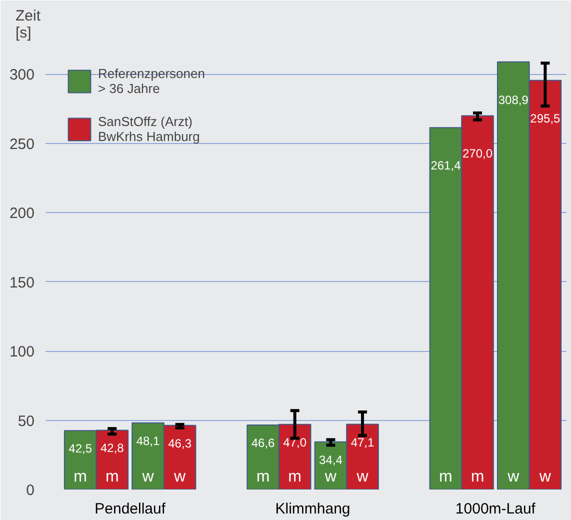 The image size is (571, 520). I want to click on data-label: 270,0, so click(477, 153).